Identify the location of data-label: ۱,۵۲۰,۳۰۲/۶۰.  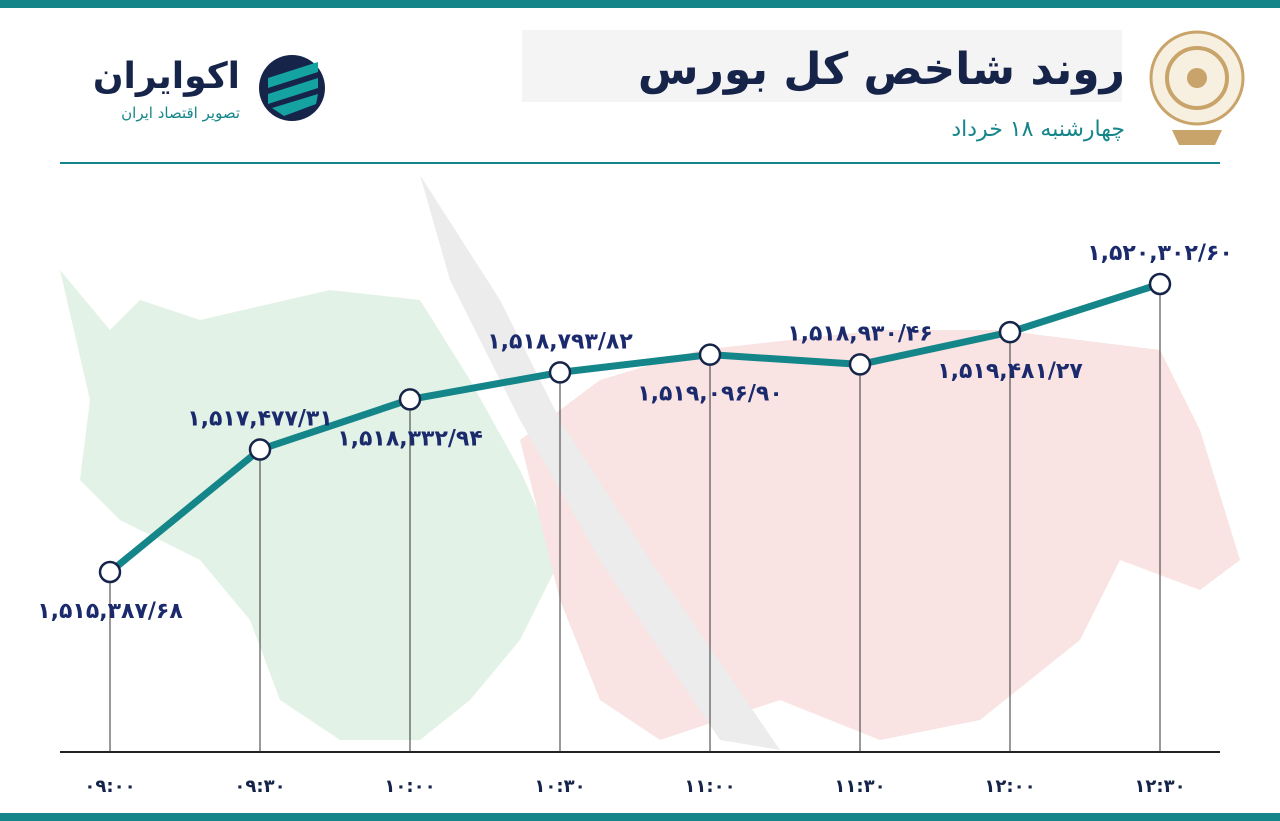
(1160, 253).